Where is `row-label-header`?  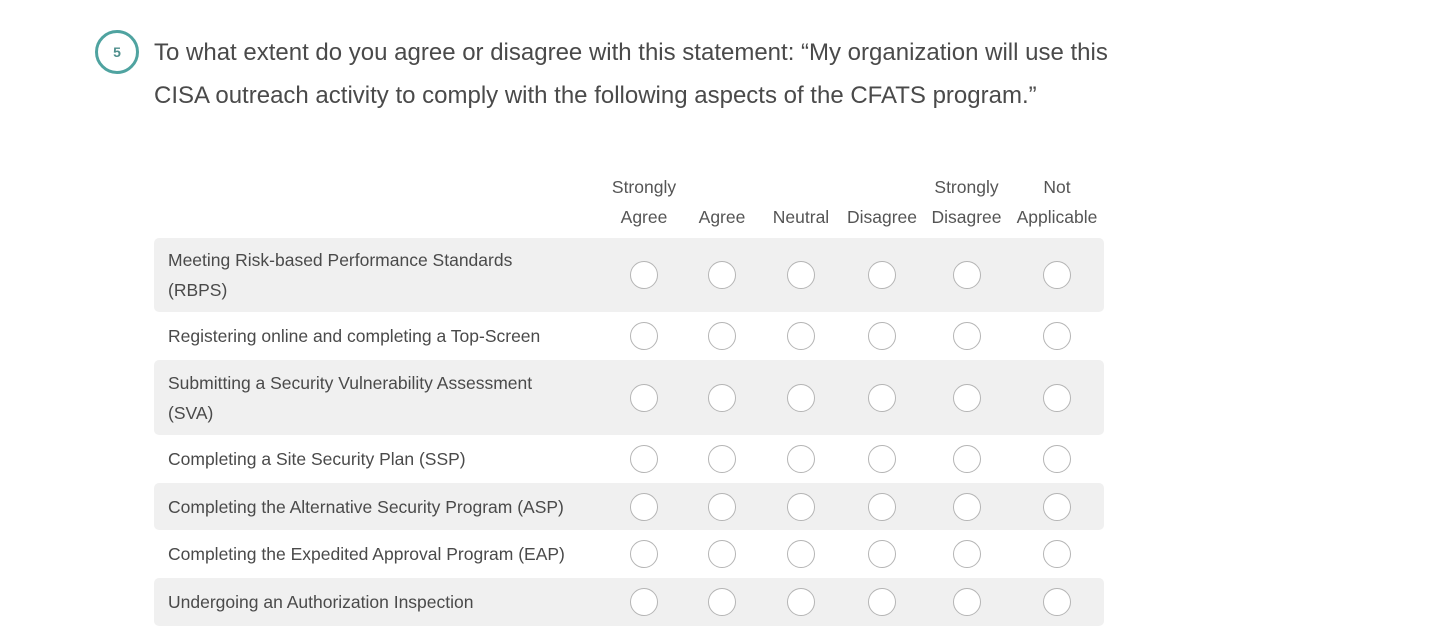
row-label-header is located at coordinates (379, 205).